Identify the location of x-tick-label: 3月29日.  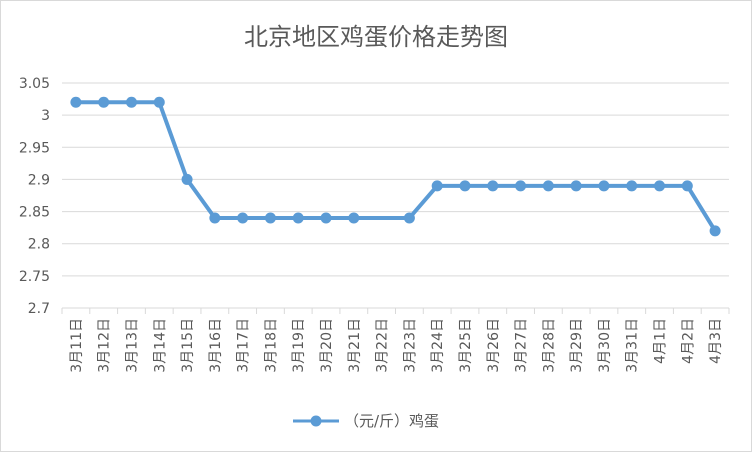
(577, 345).